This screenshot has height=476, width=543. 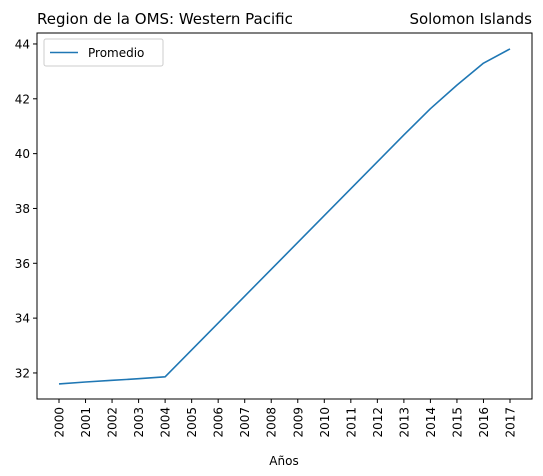 What do you see at coordinates (219, 422) in the screenshot?
I see `x-tick-label: 2006` at bounding box center [219, 422].